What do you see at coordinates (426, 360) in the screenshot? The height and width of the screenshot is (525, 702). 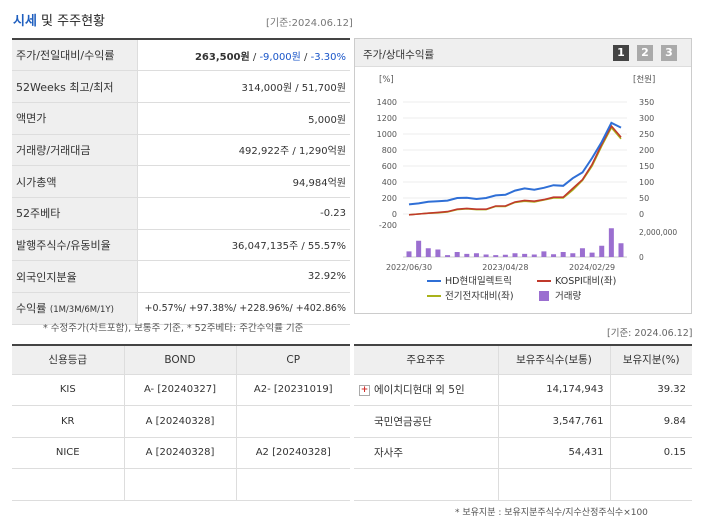 I see `column-header: 주요주주` at bounding box center [426, 360].